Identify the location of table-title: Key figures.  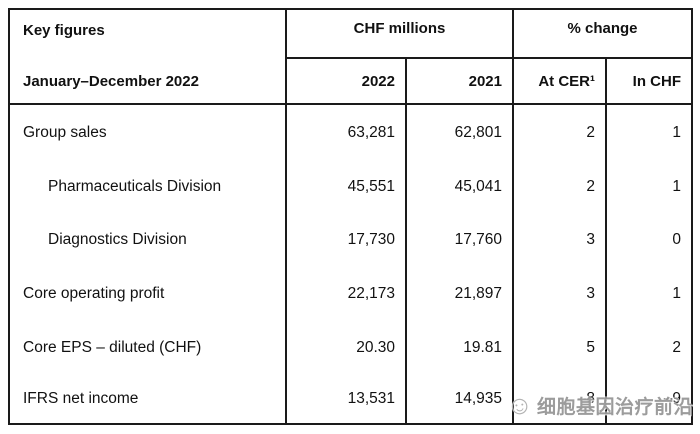
(64, 30).